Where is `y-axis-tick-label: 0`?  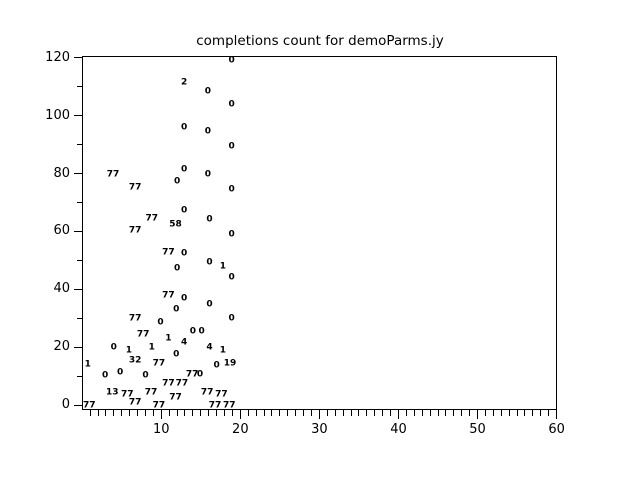 y-axis-tick-label: 0 is located at coordinates (65, 404).